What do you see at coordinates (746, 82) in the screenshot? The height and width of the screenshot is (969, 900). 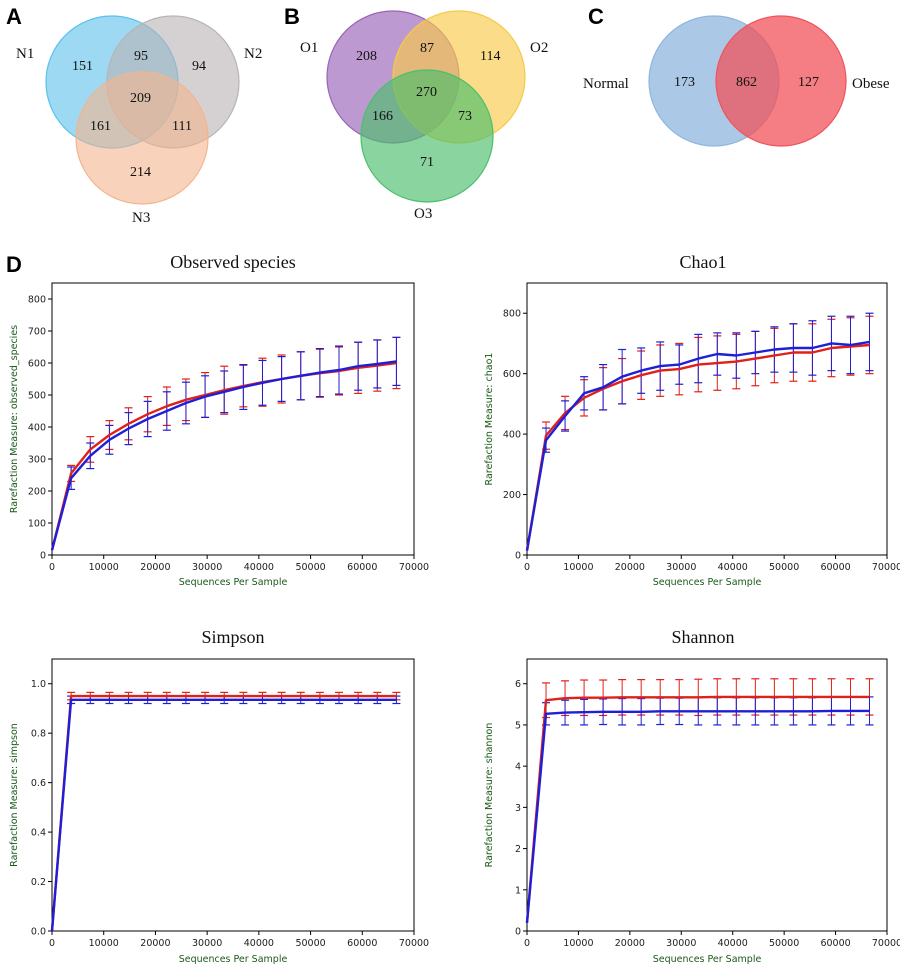 I see `venn-c-count-both: 862` at bounding box center [746, 82].